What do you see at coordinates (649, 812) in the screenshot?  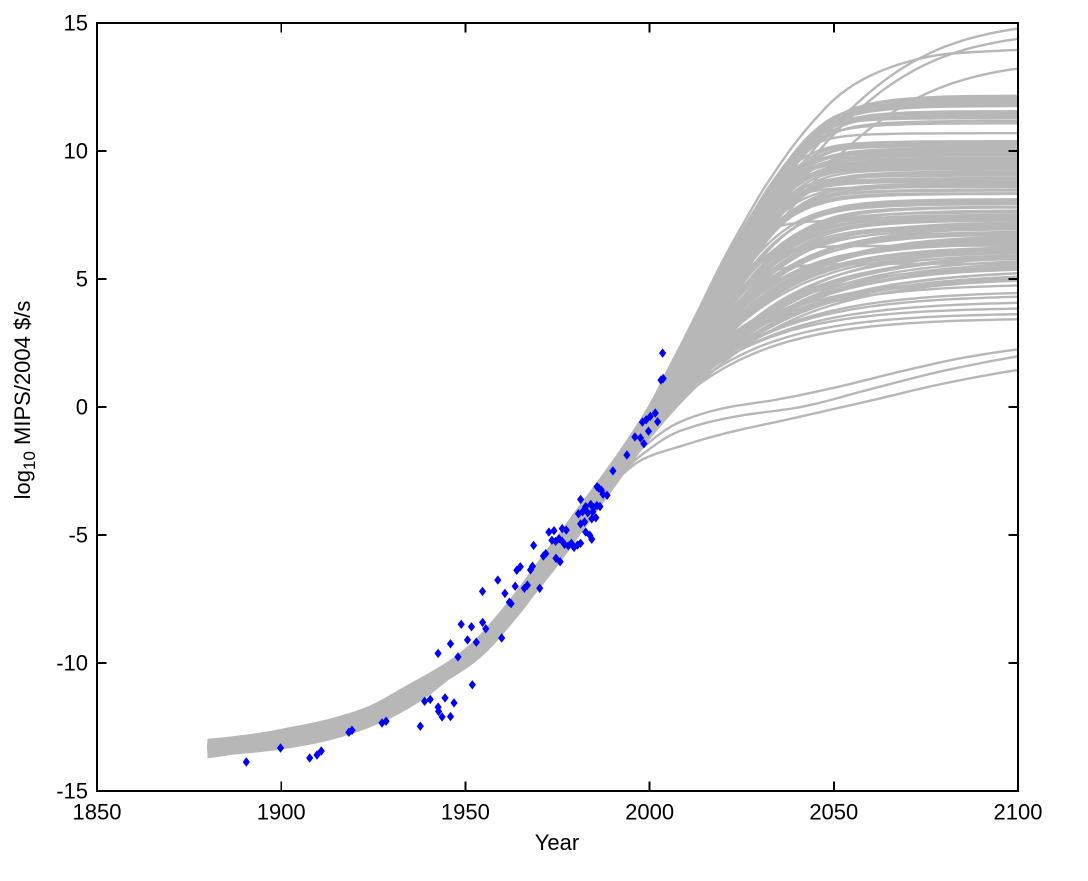 I see `svg-text: 2000` at bounding box center [649, 812].